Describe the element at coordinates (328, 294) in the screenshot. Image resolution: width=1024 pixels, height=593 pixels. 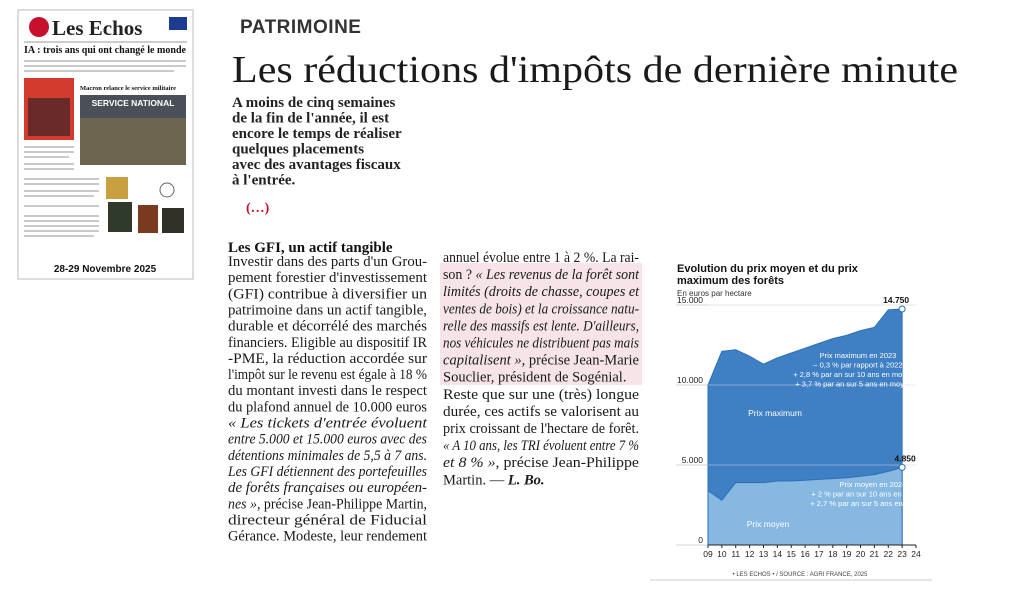
I see `body-line: (GFI) contribue à diversifier un` at that location.